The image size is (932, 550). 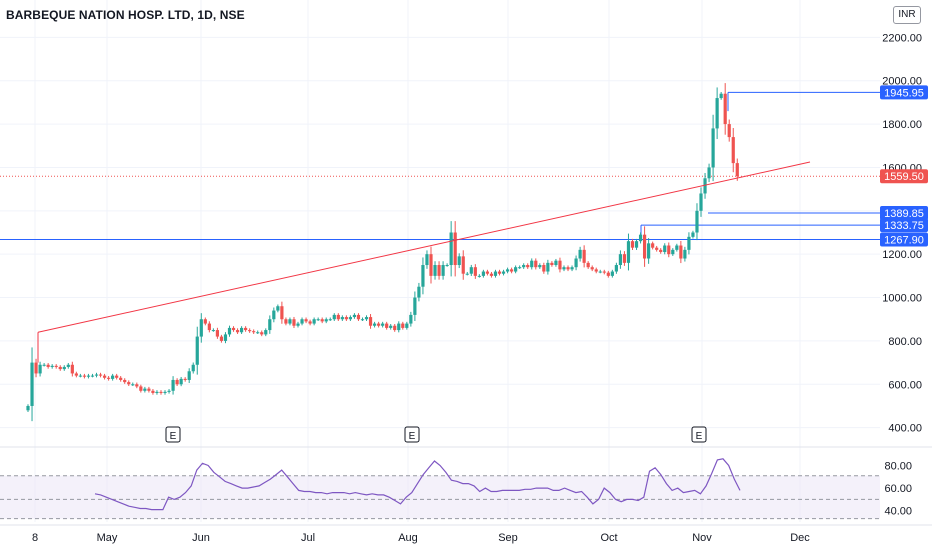 I want to click on price-tick-label: 2200.00, so click(x=902, y=38).